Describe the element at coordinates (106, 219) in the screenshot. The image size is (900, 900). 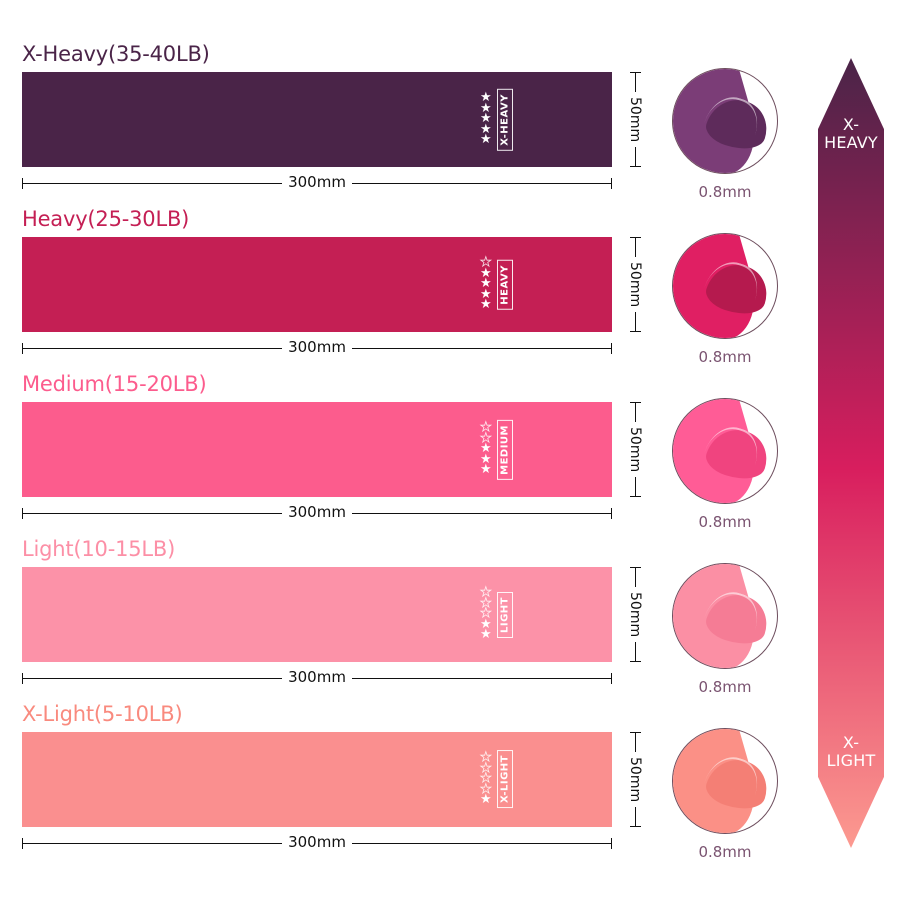
I see `band-title: Heavy(25-30LB)` at that location.